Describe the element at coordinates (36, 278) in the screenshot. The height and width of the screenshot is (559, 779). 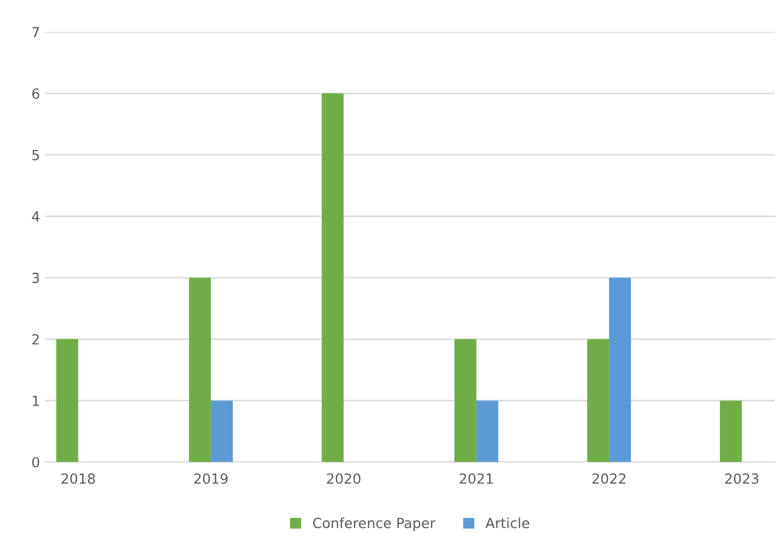
I see `y-tick-label: 3` at that location.